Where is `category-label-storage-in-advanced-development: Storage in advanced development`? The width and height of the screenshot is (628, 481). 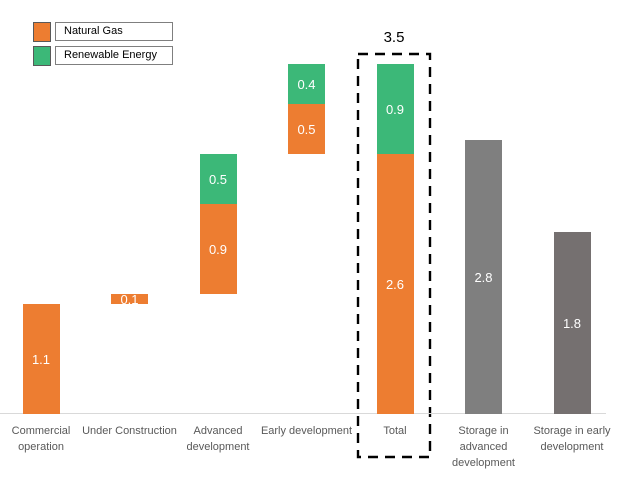
category-label-storage-in-advanced-development: Storage in advanced development is located at coordinates (483, 447).